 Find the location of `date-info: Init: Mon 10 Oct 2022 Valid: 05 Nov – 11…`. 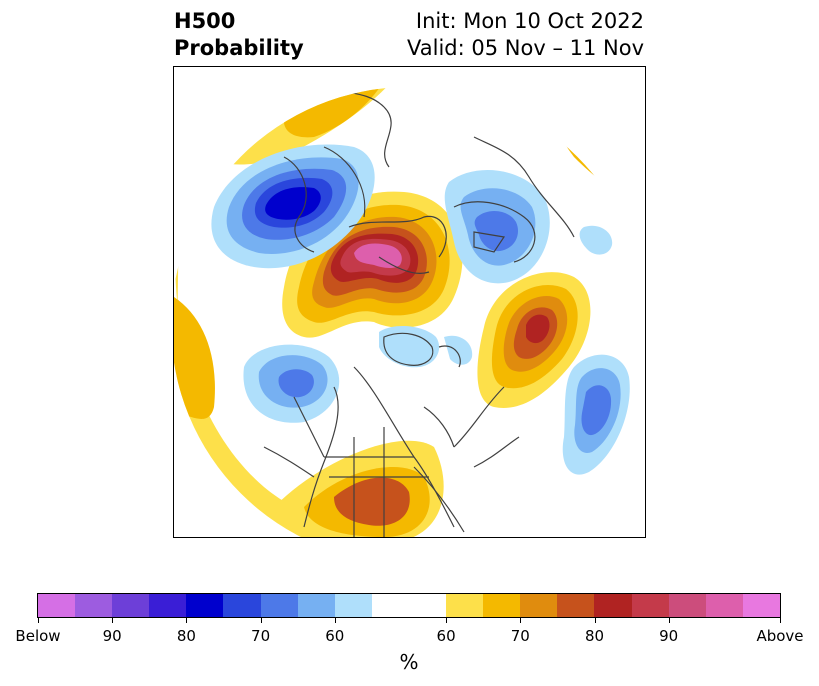

date-info: Init: Mon 10 Oct 2022 Valid: 05 Nov – 11… is located at coordinates (525, 35).